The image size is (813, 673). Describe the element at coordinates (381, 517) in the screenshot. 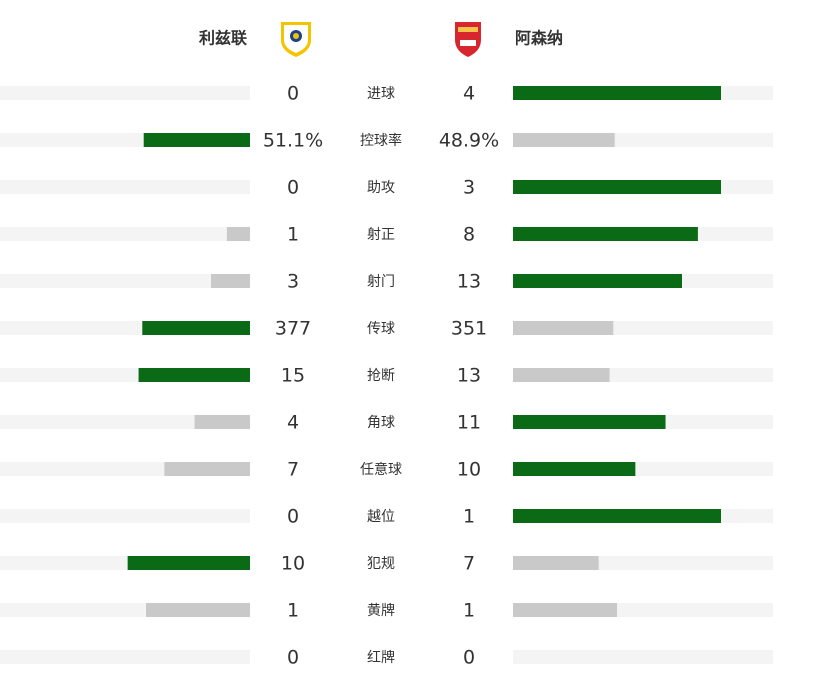

I see `stat-label: 越位` at that location.